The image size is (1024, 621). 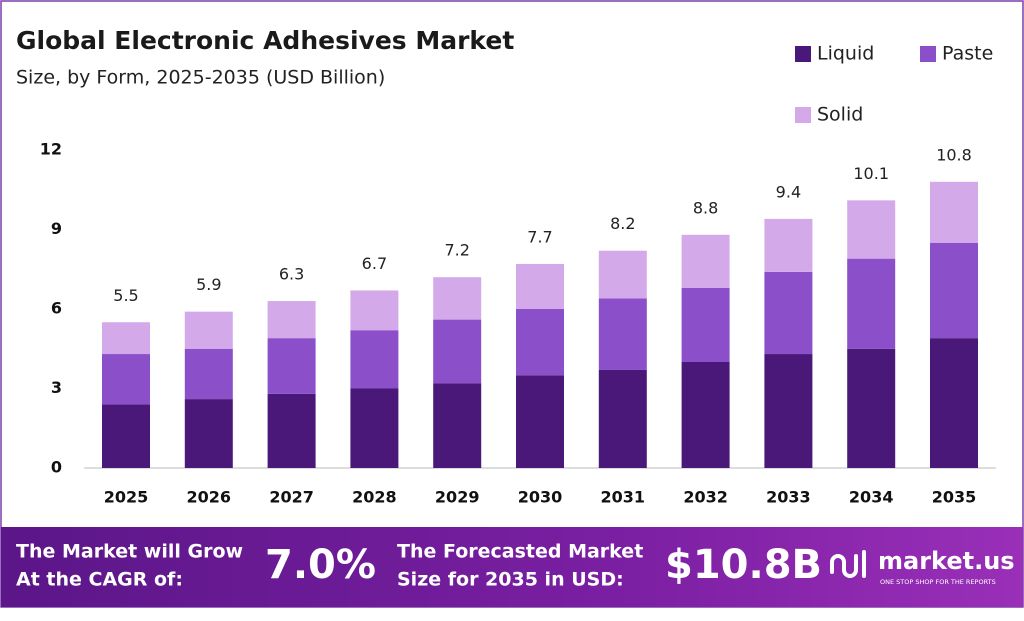 What do you see at coordinates (209, 497) in the screenshot?
I see `x-tick-label: 2026` at bounding box center [209, 497].